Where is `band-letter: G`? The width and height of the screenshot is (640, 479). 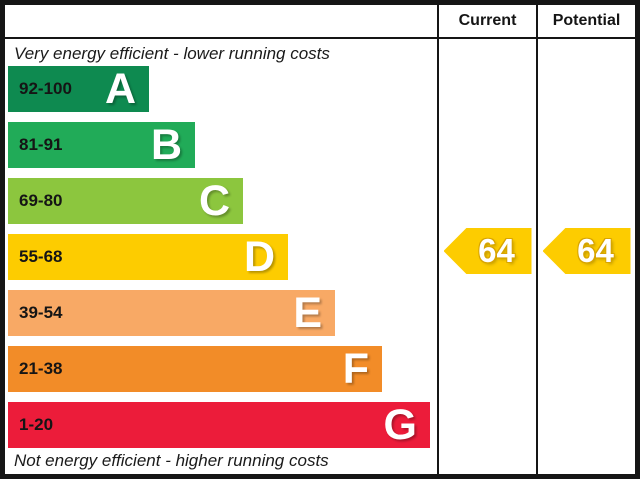
band-letter: G is located at coordinates (400, 424).